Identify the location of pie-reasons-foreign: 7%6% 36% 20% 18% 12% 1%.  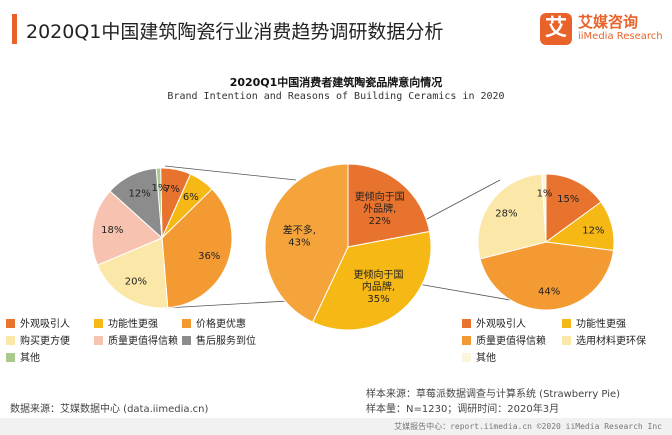
(162, 238).